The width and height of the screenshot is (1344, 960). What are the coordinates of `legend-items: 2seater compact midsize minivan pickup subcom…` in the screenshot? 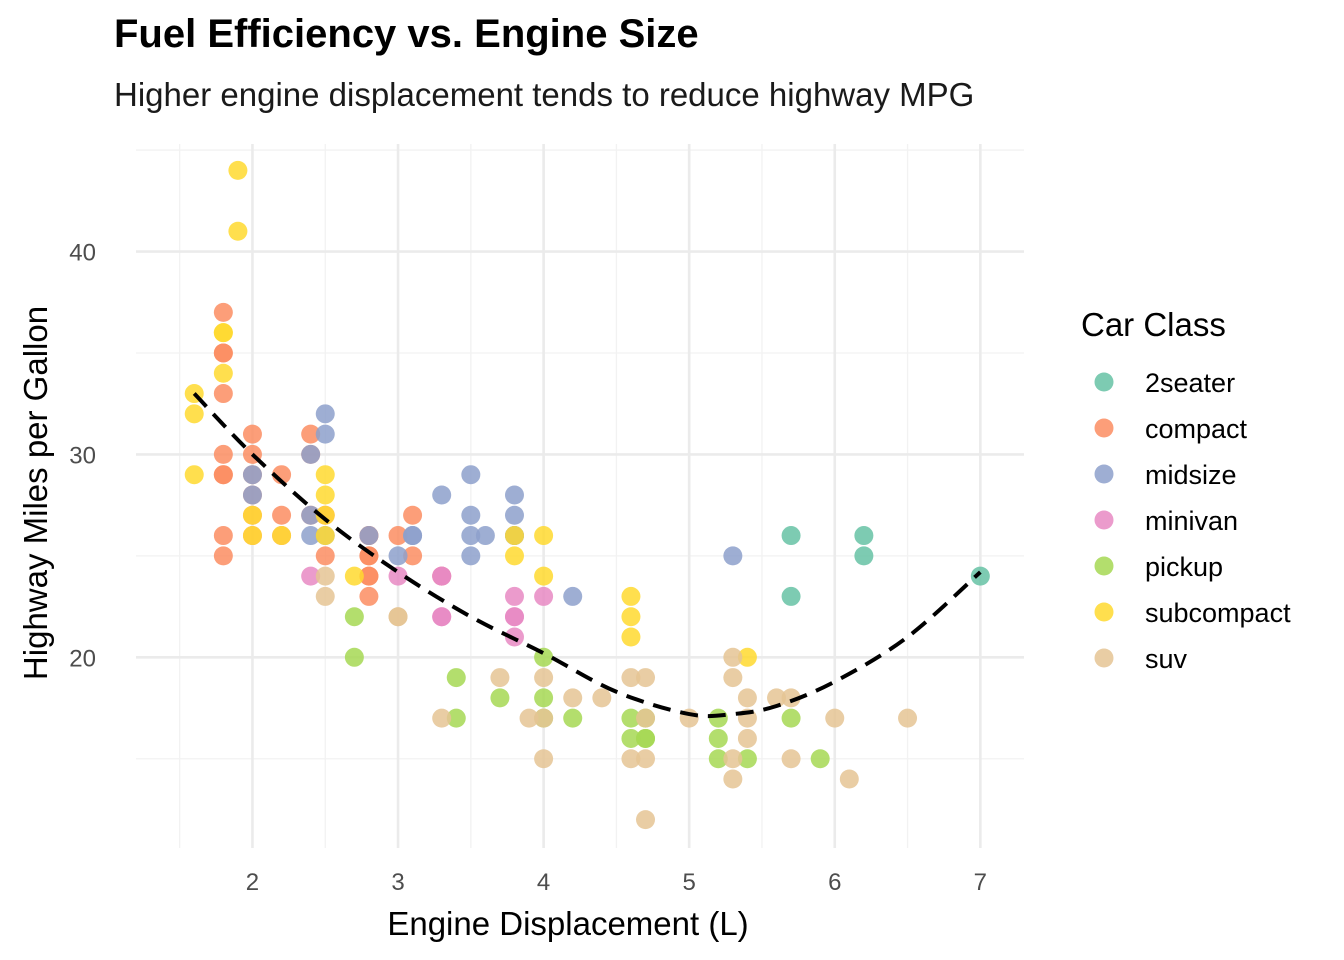 It's located at (1192, 521).